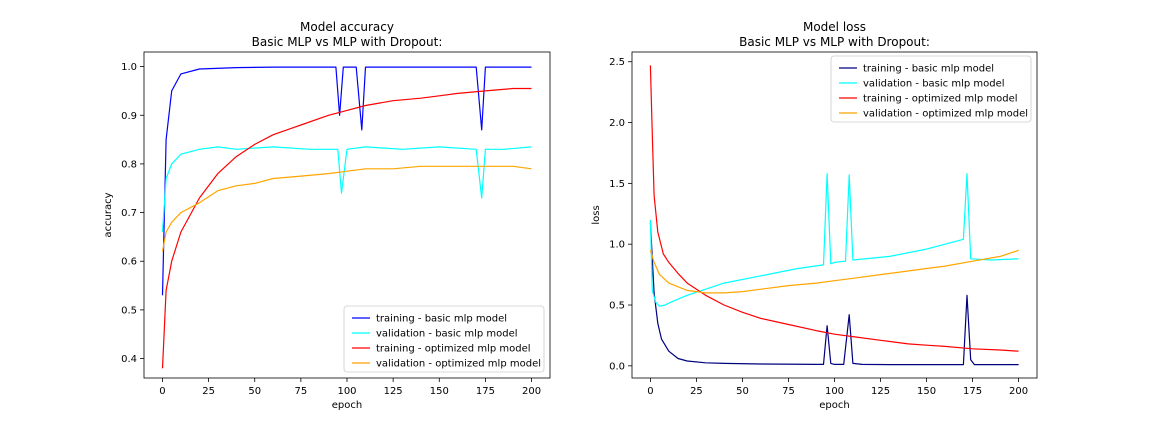 Image resolution: width=1152 pixels, height=436 pixels. What do you see at coordinates (617, 123) in the screenshot?
I see `y-tick-label: 2.0` at bounding box center [617, 123].